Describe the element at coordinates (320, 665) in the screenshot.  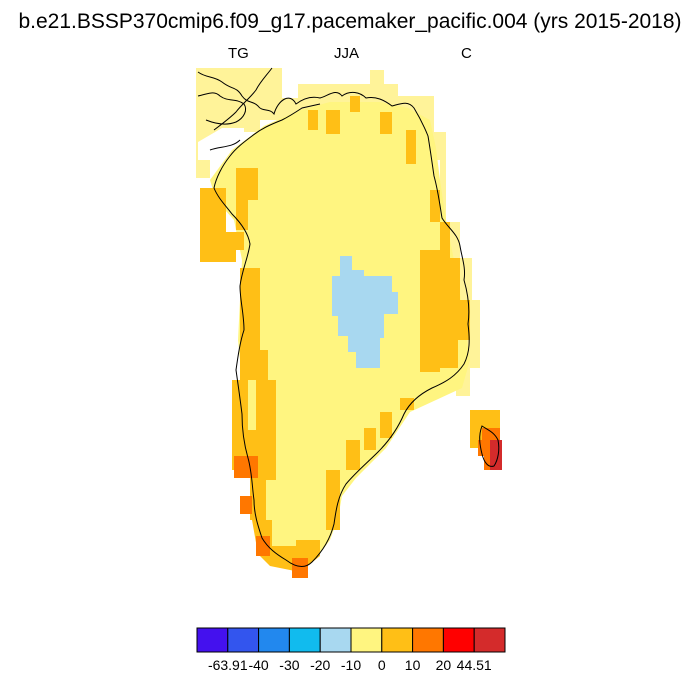
I see `colorbar-label: -20` at that location.